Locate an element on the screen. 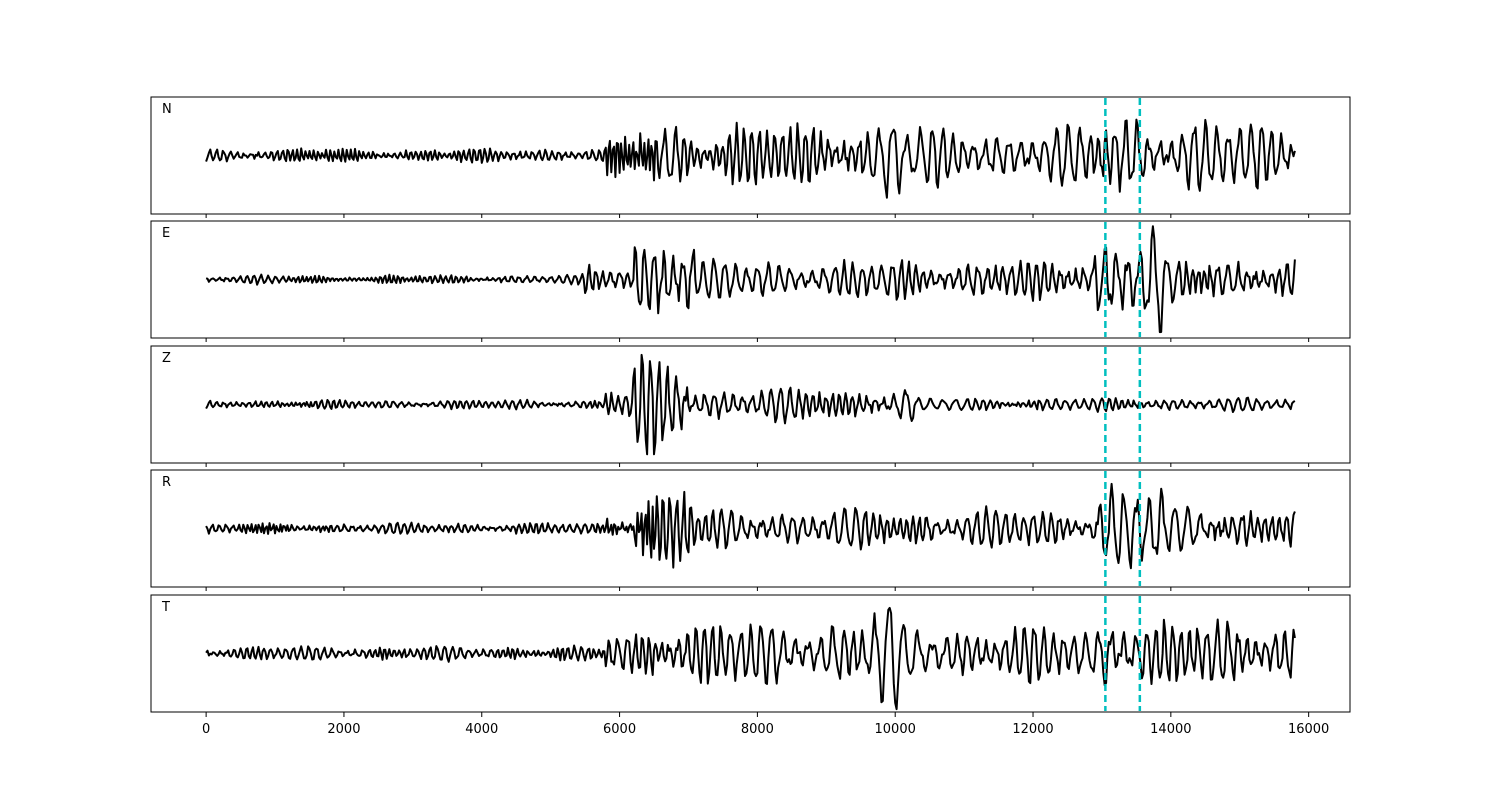  x-axis: 0 2000 4000 6000 8000 10000 12000 14000 16000 is located at coordinates (765, 724).